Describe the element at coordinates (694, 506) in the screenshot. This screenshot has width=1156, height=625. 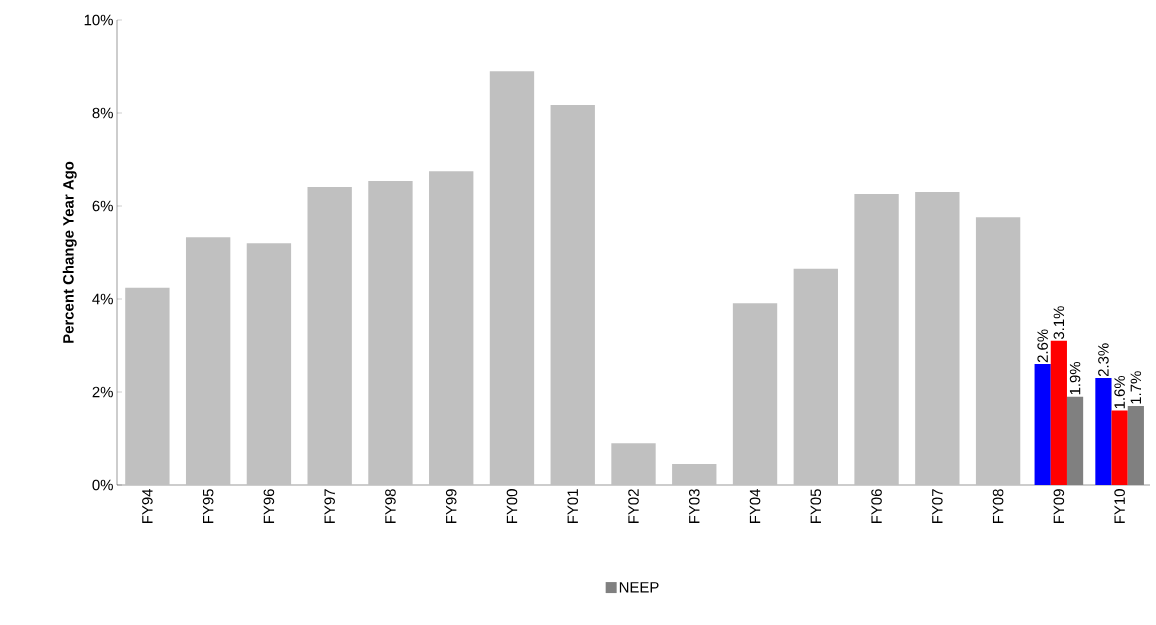
I see `x-tick-label: FY03` at that location.